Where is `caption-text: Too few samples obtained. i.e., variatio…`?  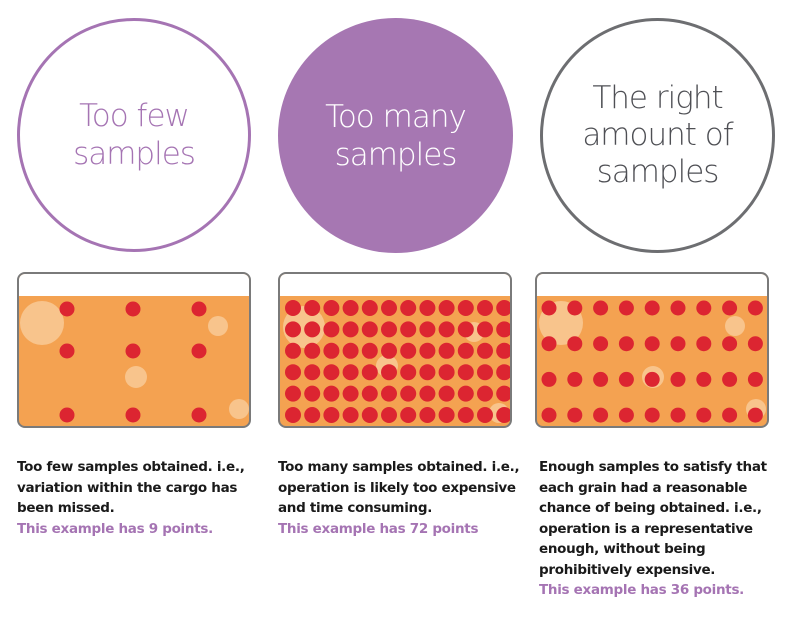 caption-text: Too few samples obtained. i.e., variatio… is located at coordinates (131, 487).